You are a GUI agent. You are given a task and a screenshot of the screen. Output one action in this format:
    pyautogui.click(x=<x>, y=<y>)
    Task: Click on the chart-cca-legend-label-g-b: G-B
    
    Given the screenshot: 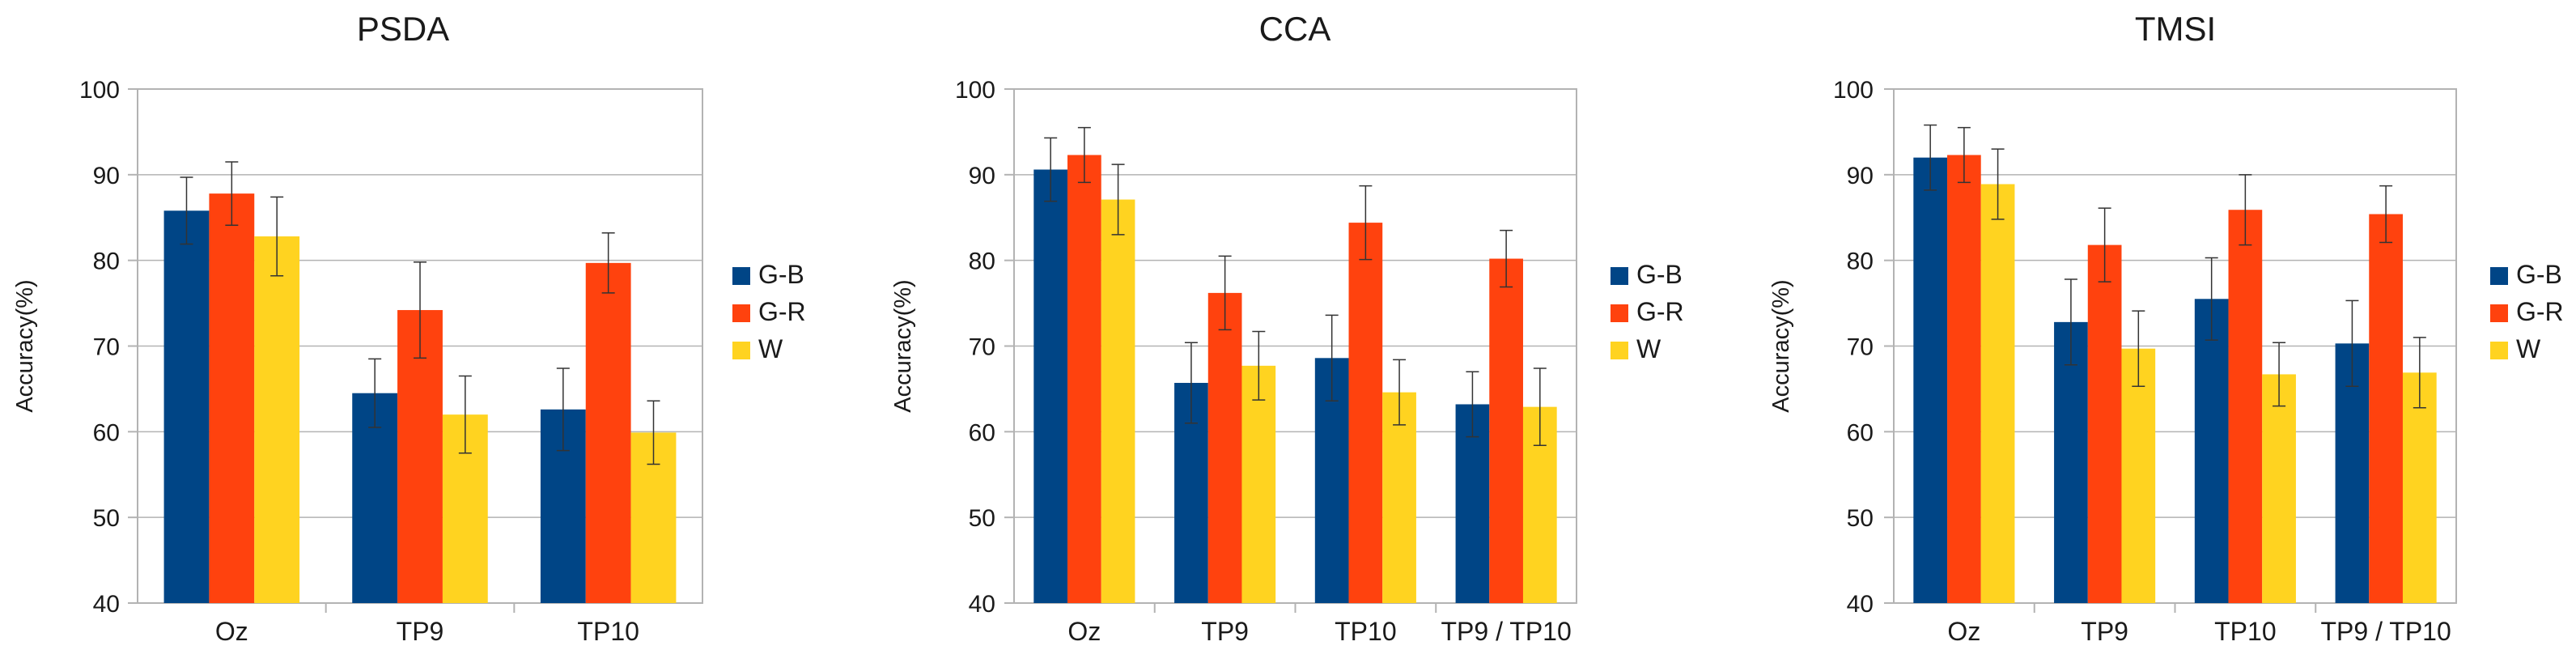 What is the action you would take?
    pyautogui.click(x=1659, y=274)
    